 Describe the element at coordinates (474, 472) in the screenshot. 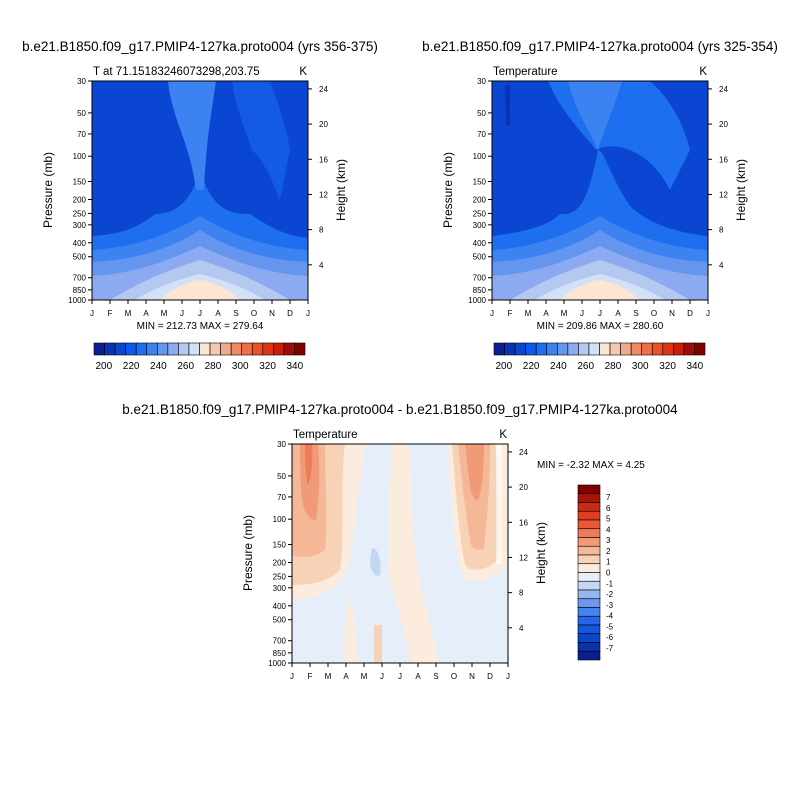

I see `contour-band-pos-3-4-right` at that location.